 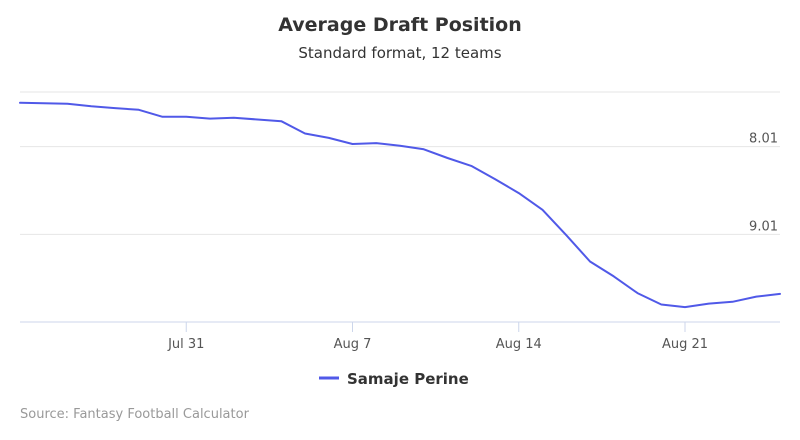 I want to click on y-tick-label: 9.01, so click(x=763, y=226).